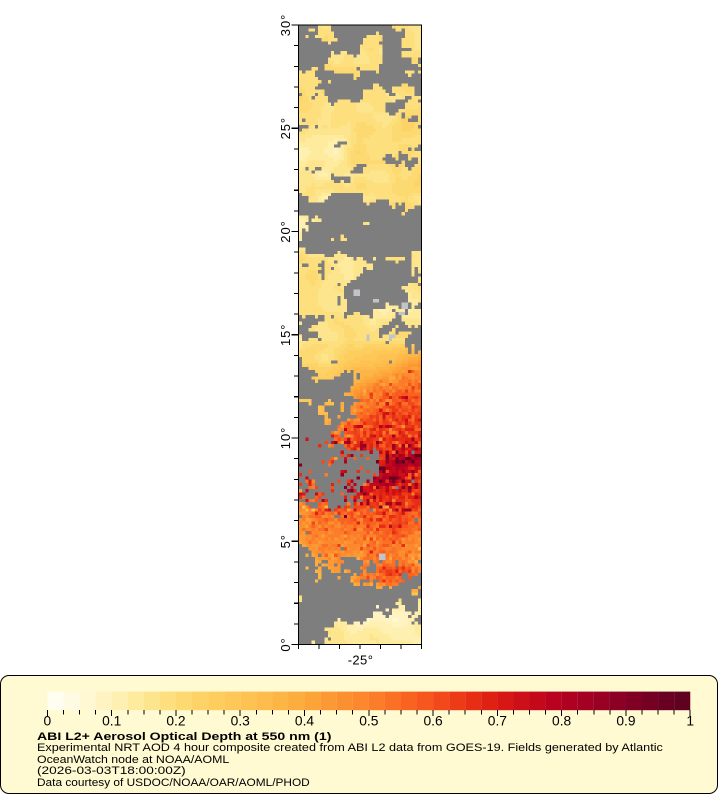 This screenshot has width=720, height=800. What do you see at coordinates (305, 720) in the screenshot?
I see `svg-text: 0.4` at bounding box center [305, 720].